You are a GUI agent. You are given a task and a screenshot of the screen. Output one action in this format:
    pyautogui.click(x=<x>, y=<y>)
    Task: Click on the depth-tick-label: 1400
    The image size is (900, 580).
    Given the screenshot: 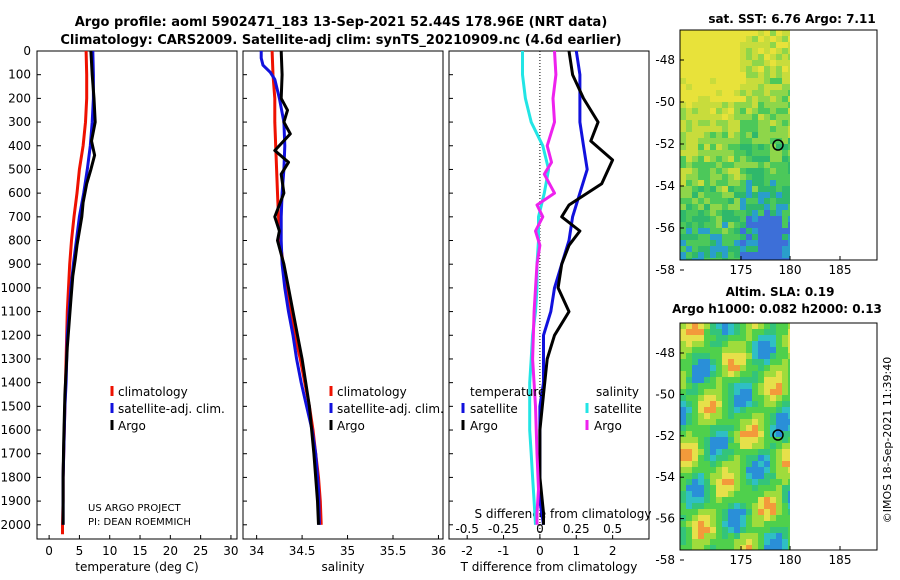 What is the action you would take?
    pyautogui.click(x=15, y=383)
    